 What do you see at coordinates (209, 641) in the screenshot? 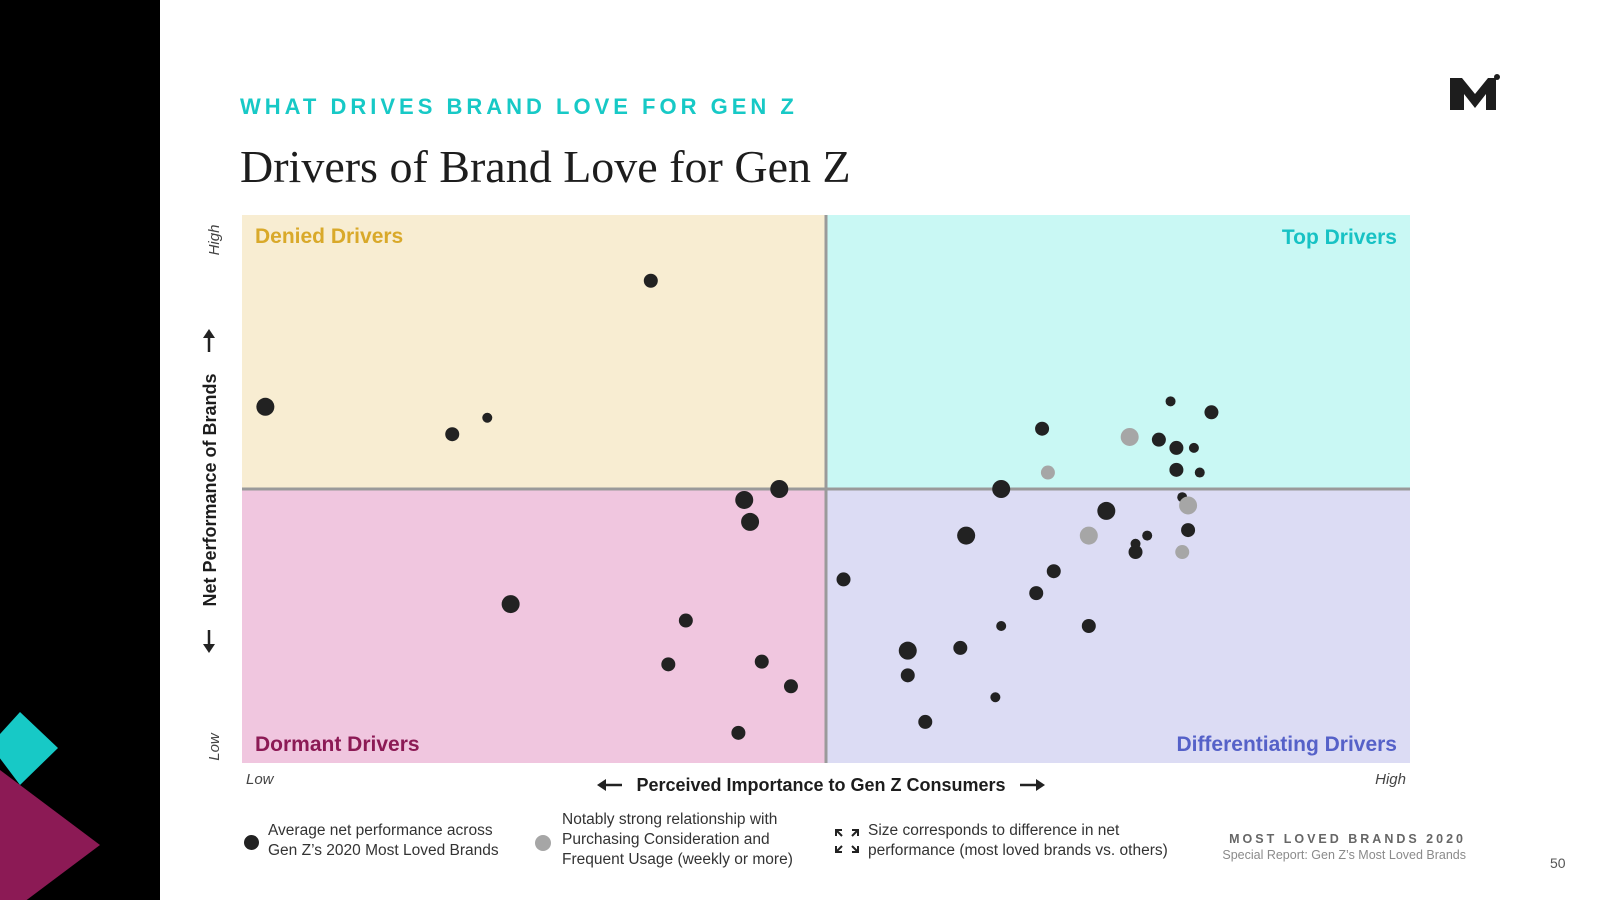
I see `arrow-down-icon` at bounding box center [209, 641].